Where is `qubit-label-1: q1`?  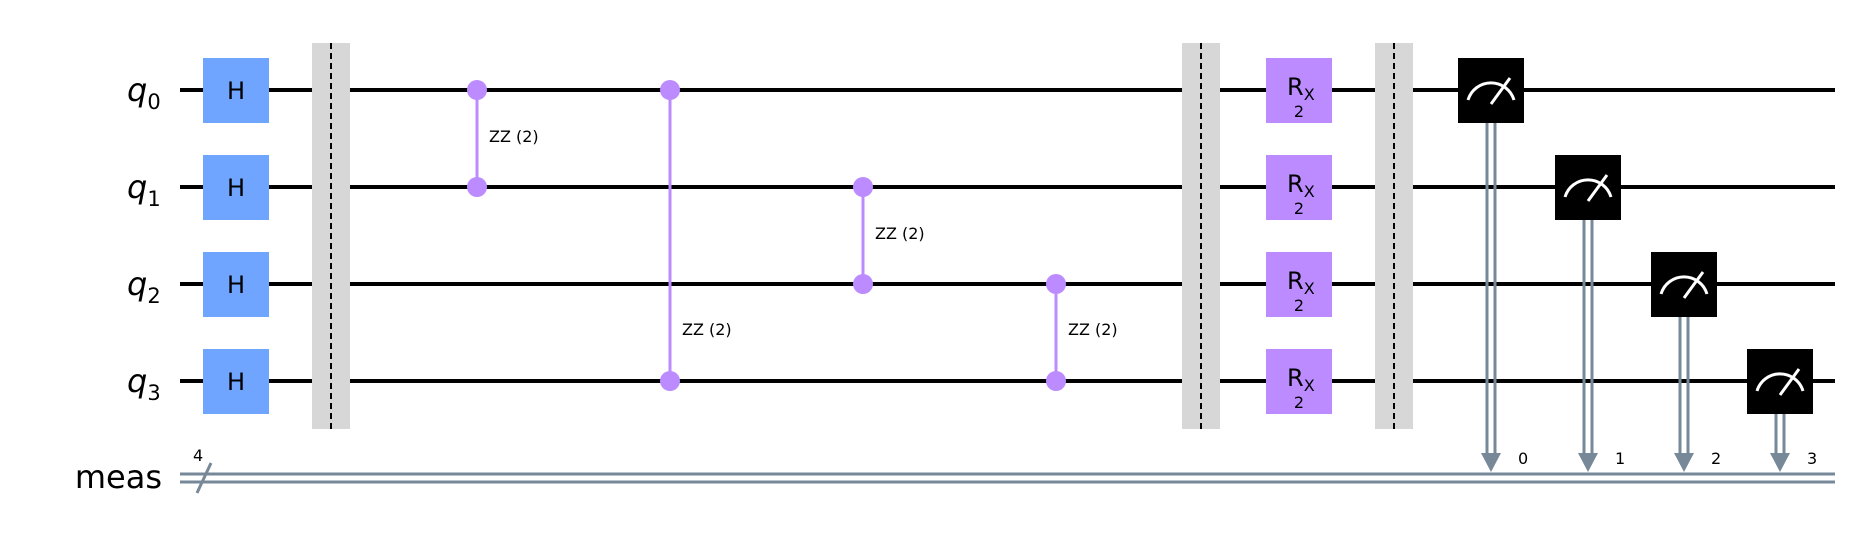
qubit-label-1: q1 is located at coordinates (144, 189).